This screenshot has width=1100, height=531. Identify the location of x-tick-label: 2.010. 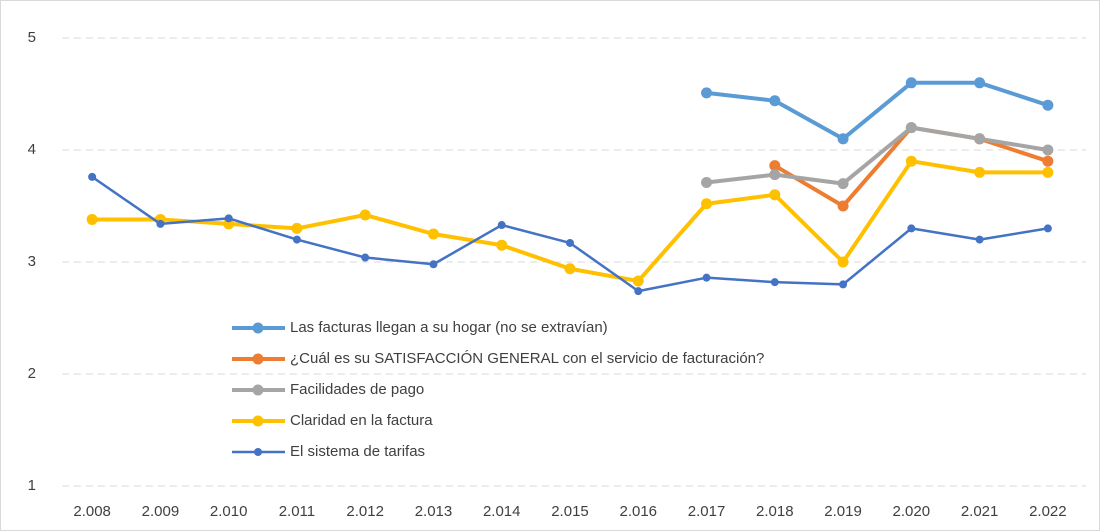
(229, 511).